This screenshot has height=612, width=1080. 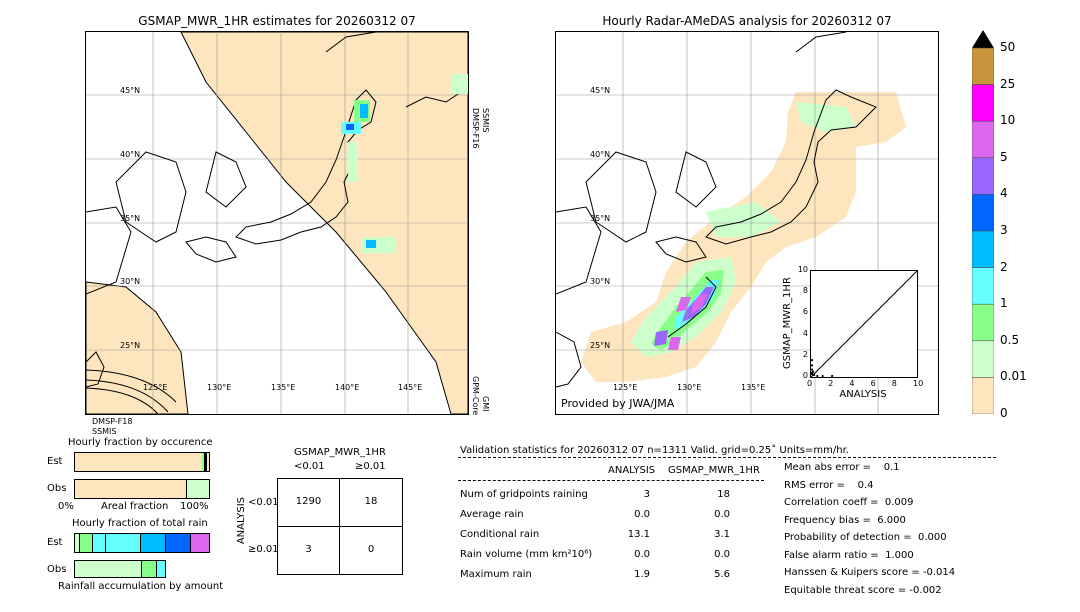 What do you see at coordinates (611, 480) in the screenshot?
I see `validation-header-line` at bounding box center [611, 480].